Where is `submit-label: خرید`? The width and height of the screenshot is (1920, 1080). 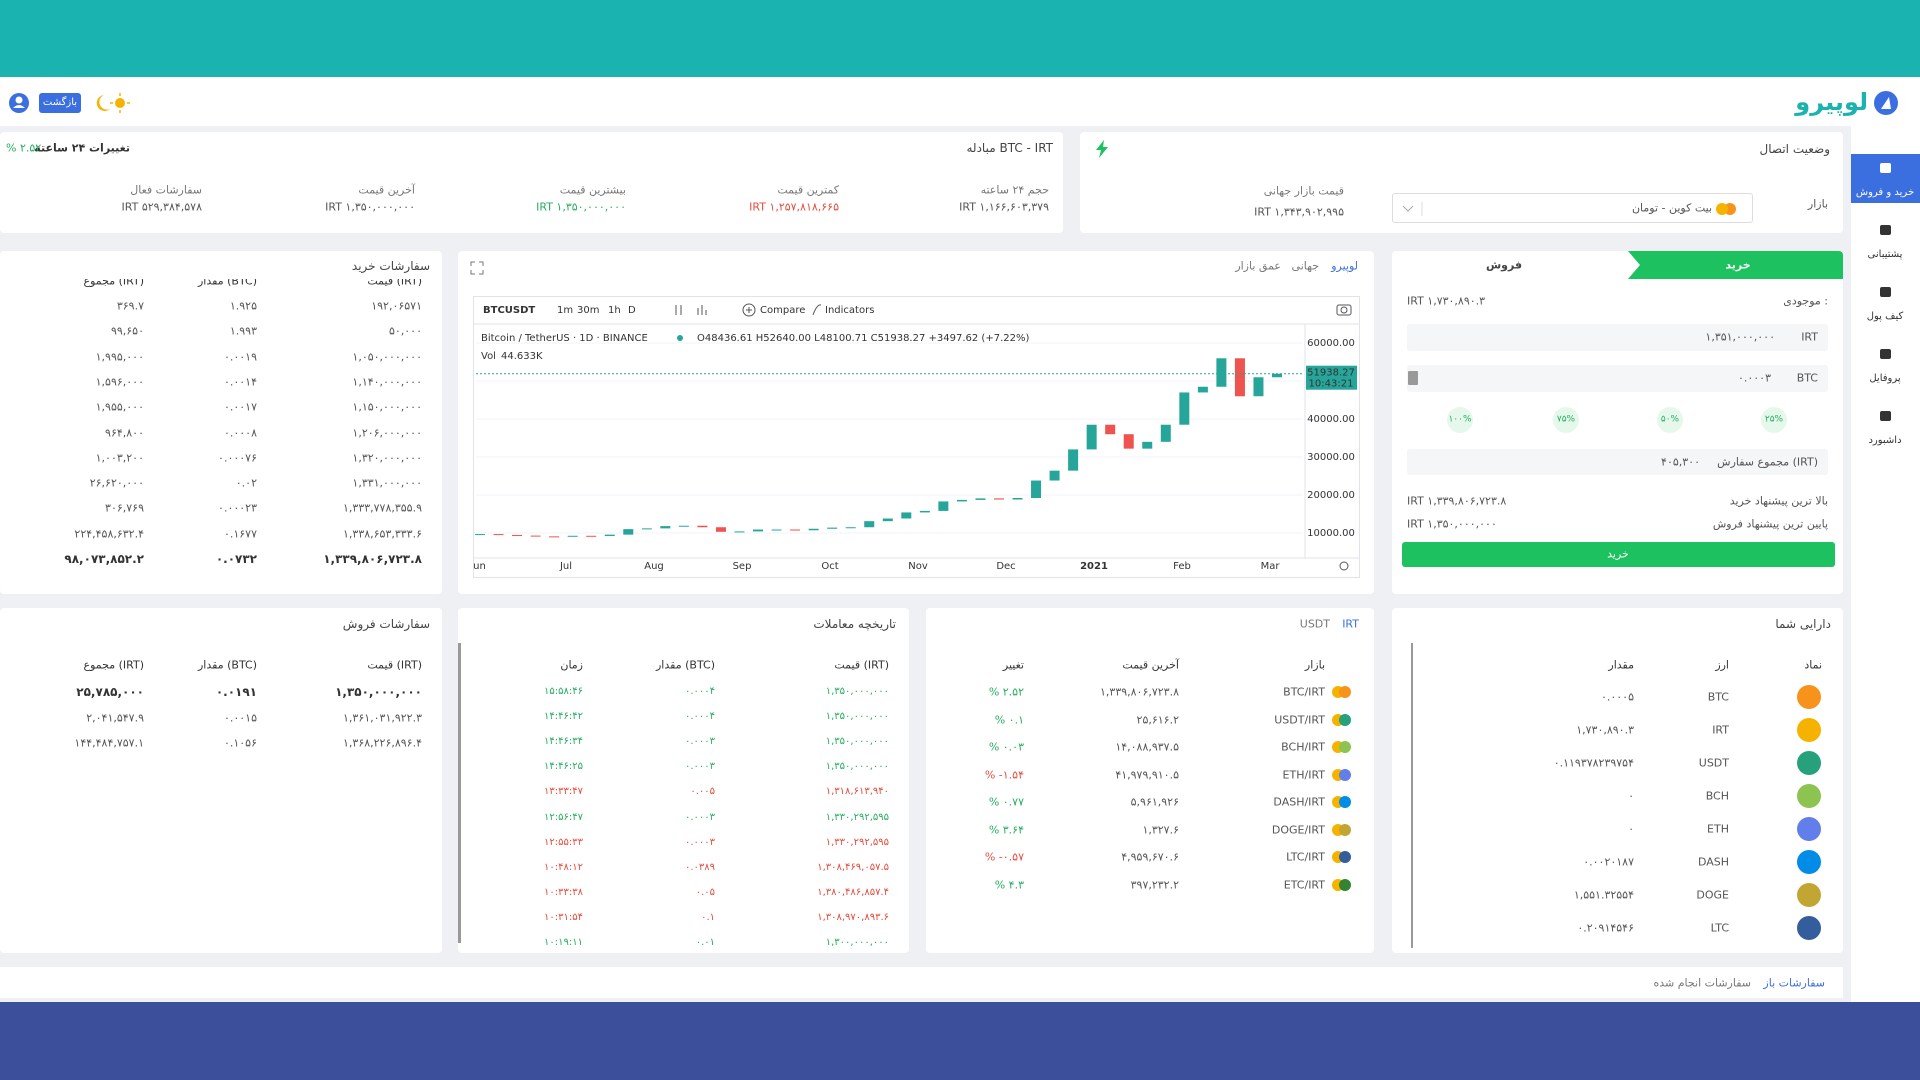
submit-label: خرید is located at coordinates (1618, 554).